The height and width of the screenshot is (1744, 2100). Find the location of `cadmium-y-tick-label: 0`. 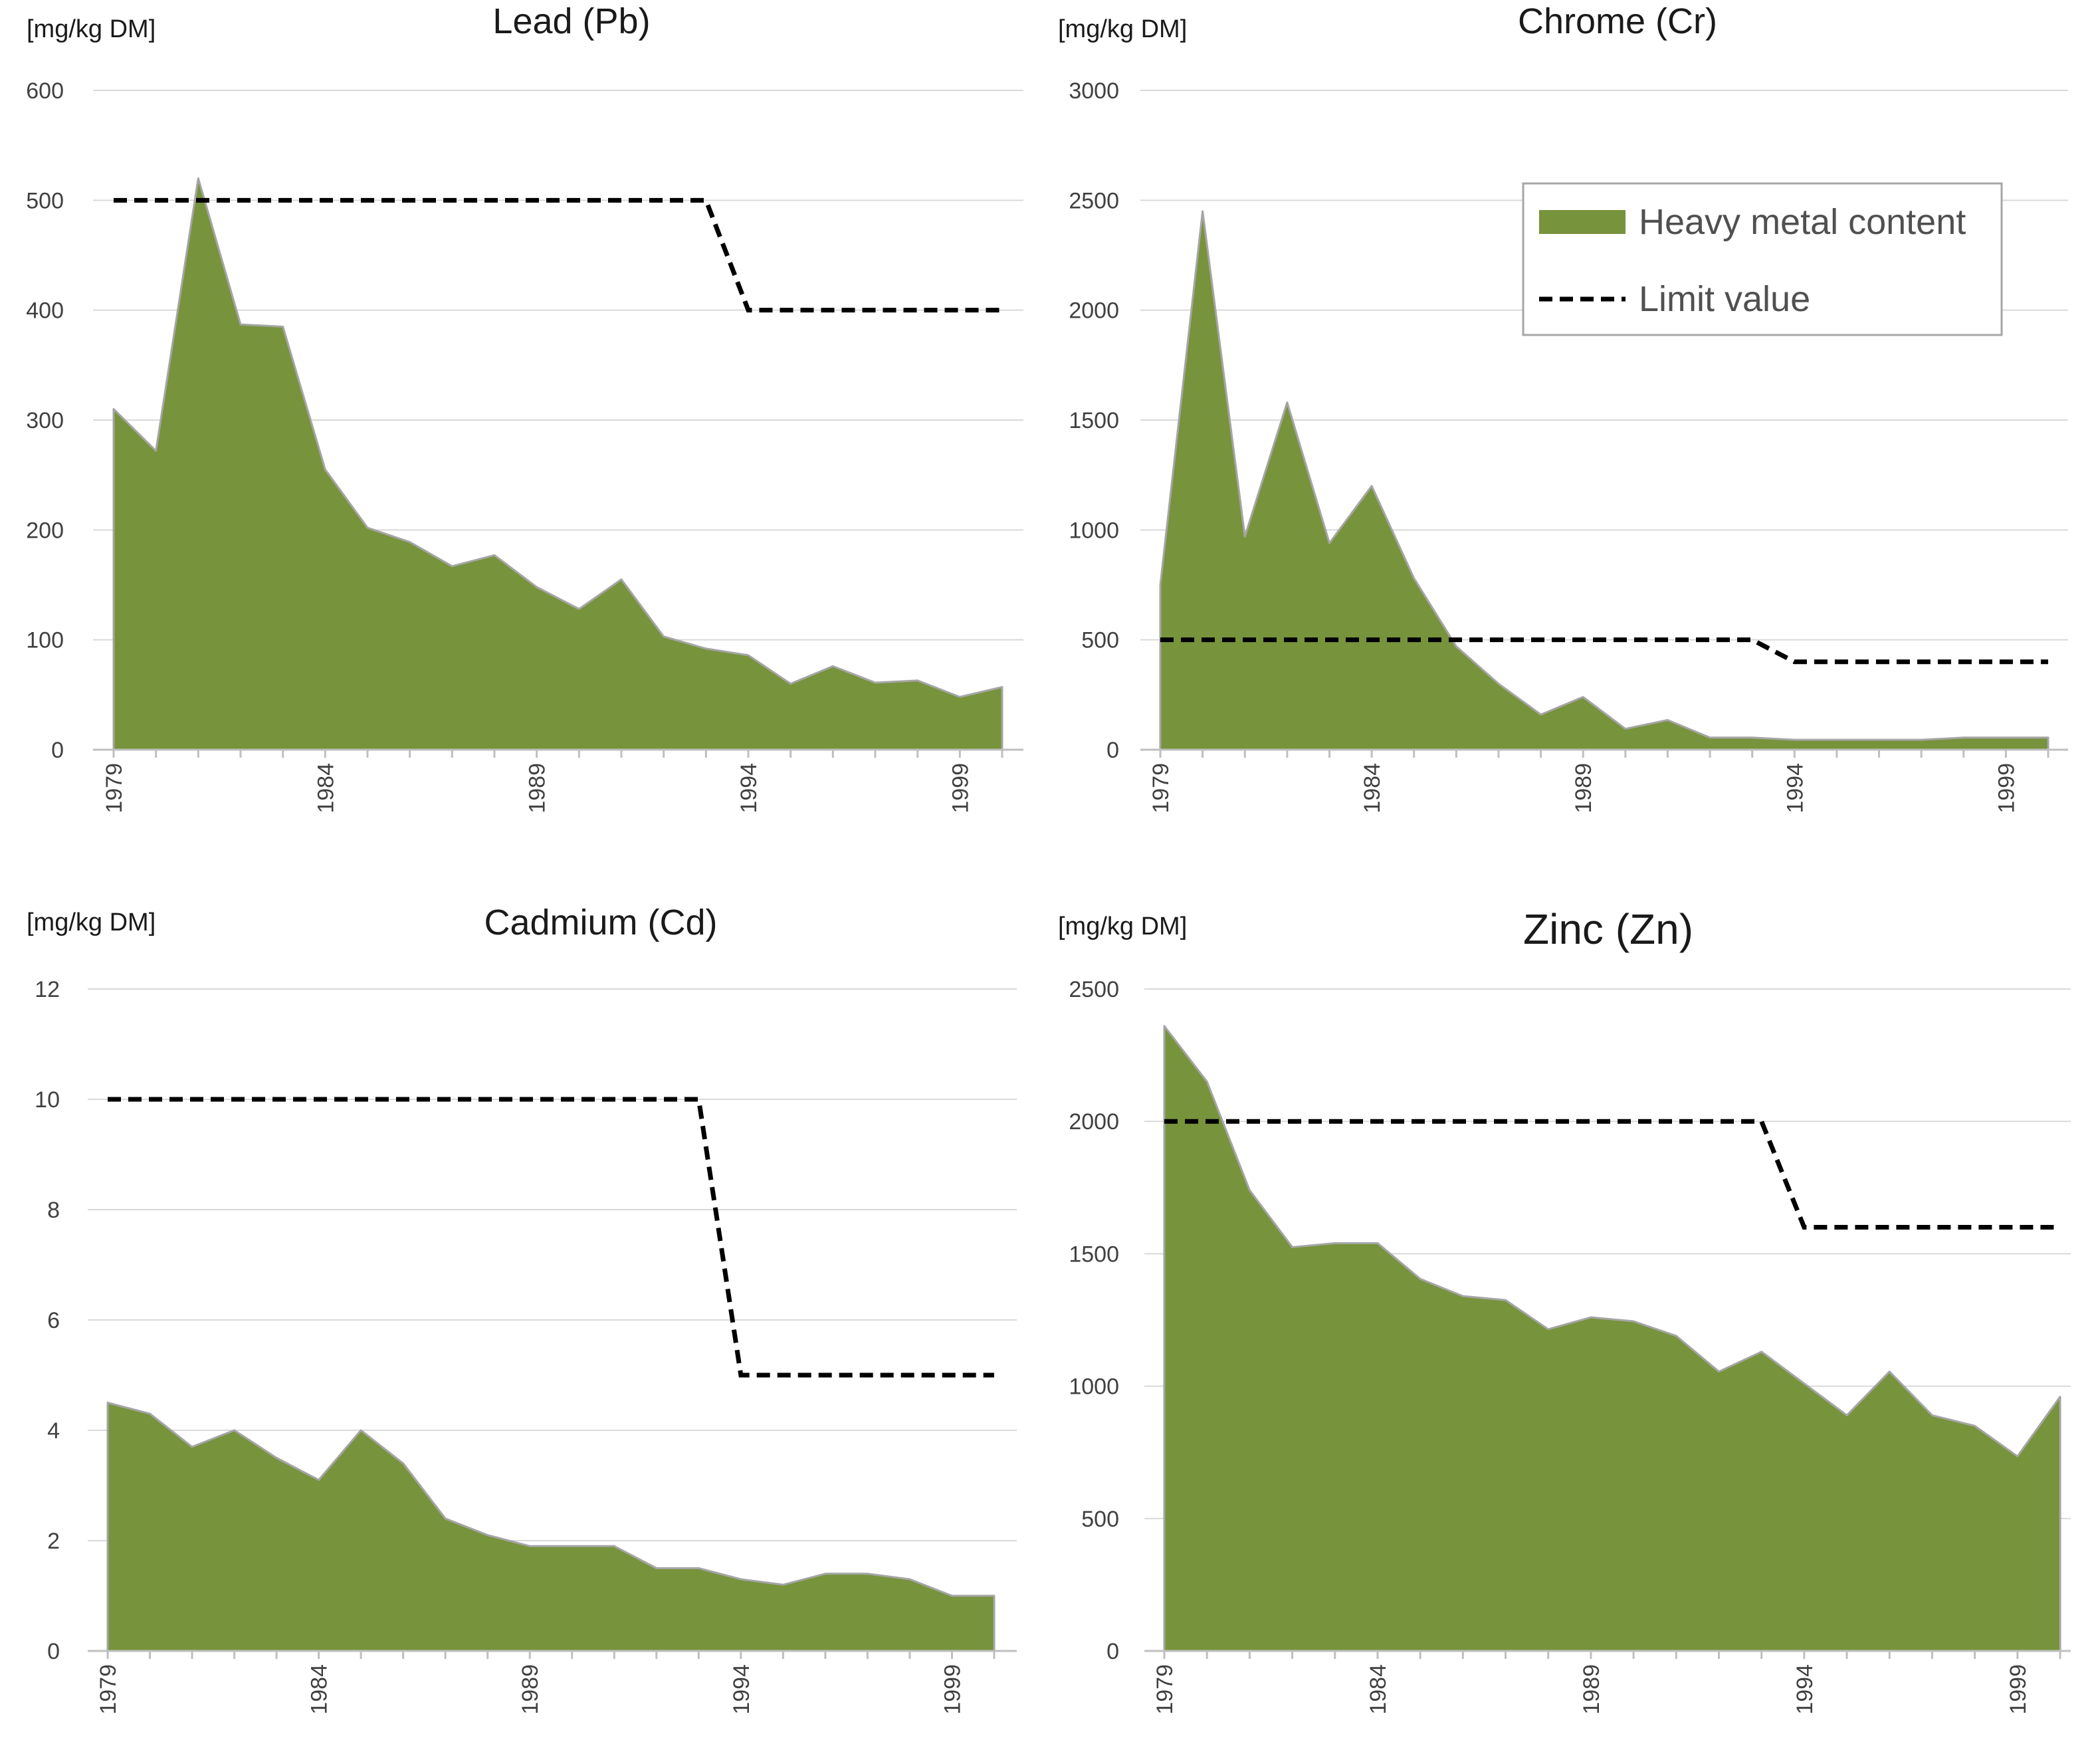

cadmium-y-tick-label: 0 is located at coordinates (53, 1652).